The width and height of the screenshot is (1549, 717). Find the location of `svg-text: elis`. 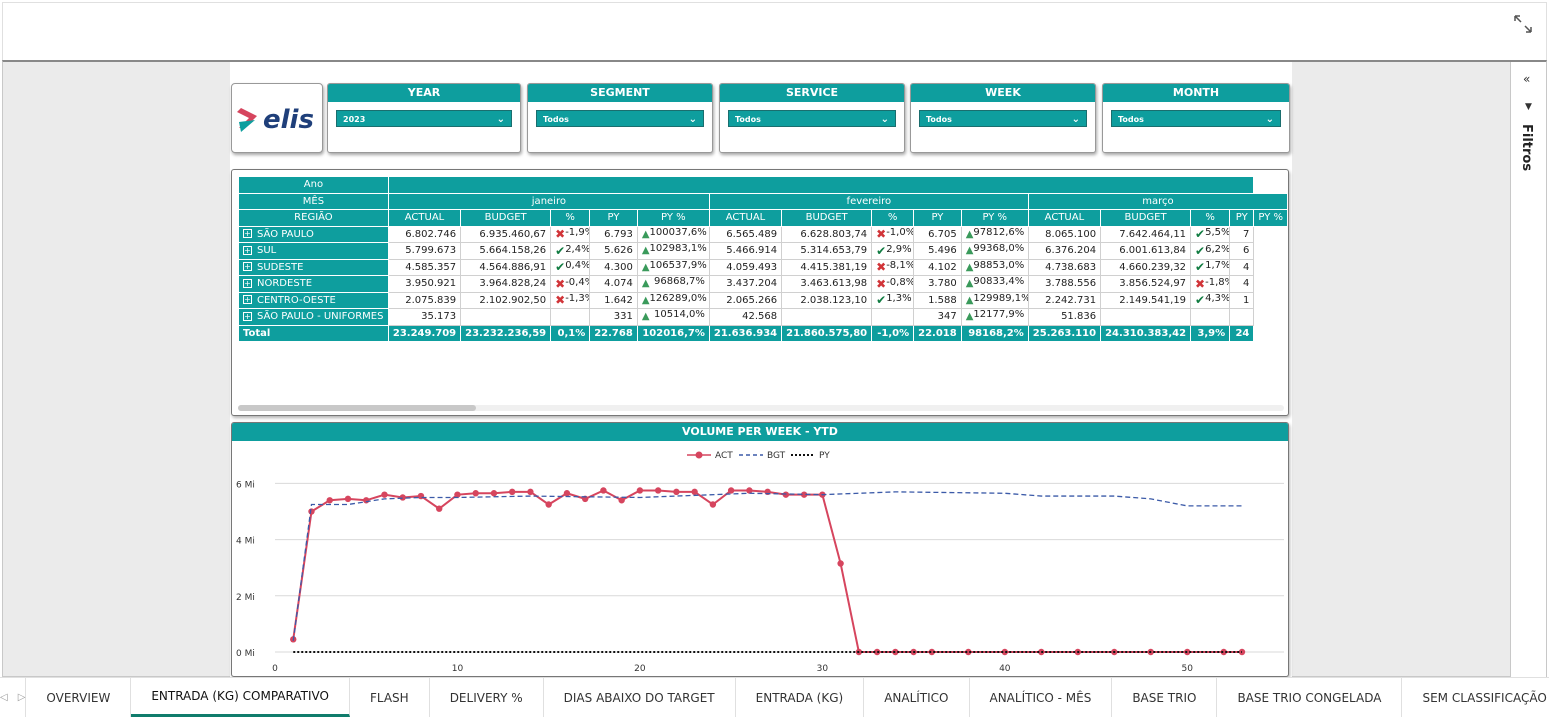

svg-text: elis is located at coordinates (288, 120).